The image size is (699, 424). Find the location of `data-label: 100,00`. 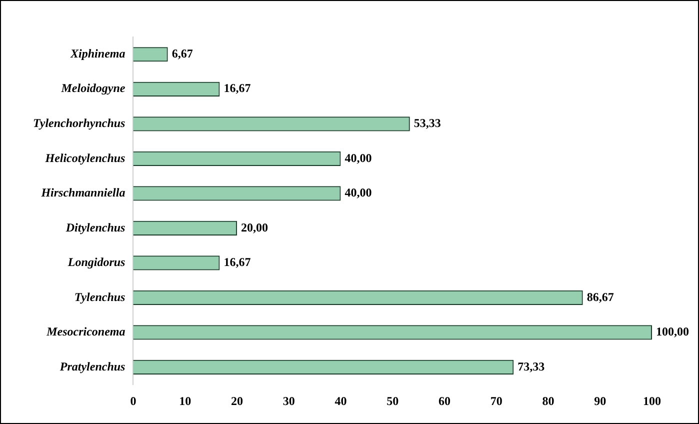

data-label: 100,00 is located at coordinates (672, 331).